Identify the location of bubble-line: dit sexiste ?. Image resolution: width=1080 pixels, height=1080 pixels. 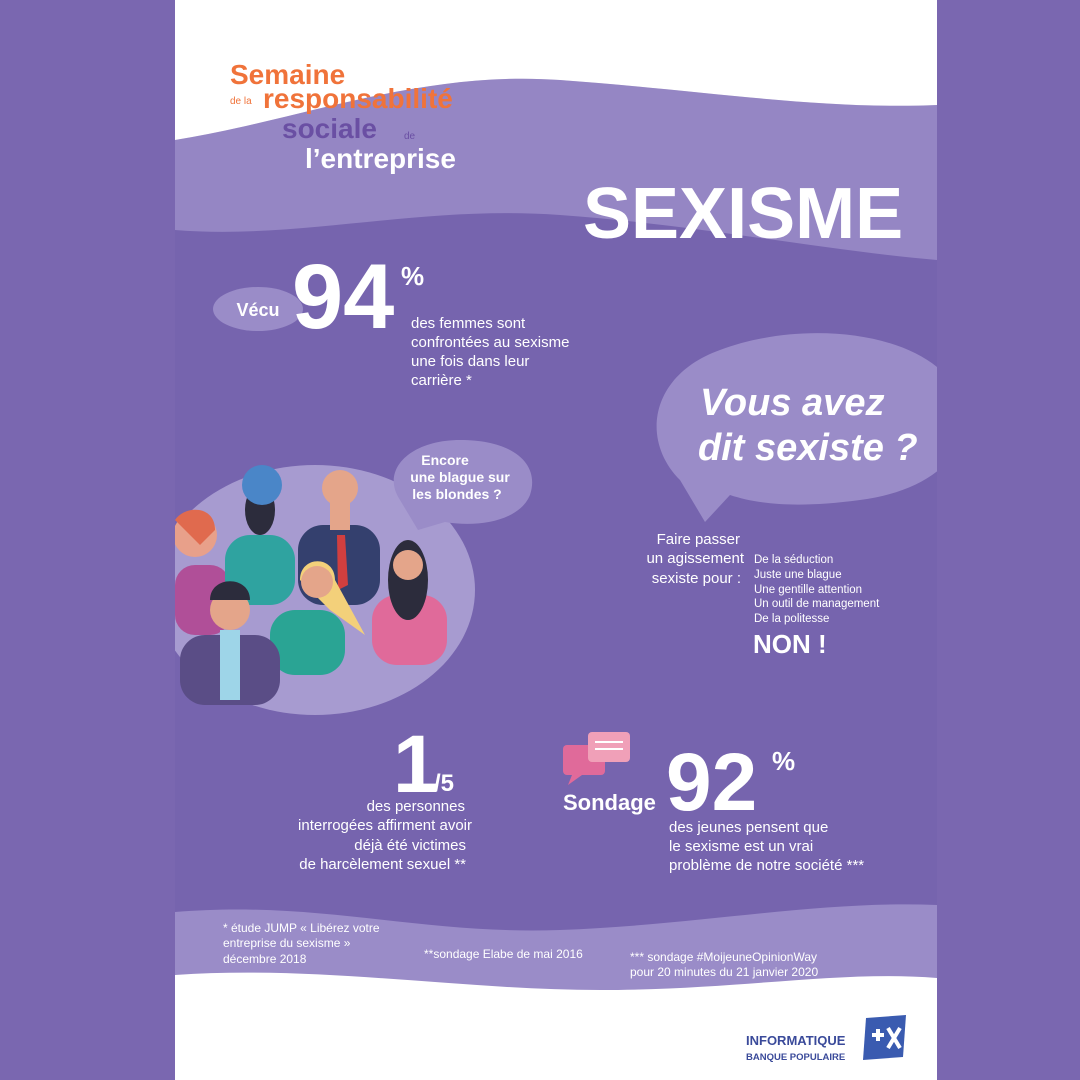
(808, 448).